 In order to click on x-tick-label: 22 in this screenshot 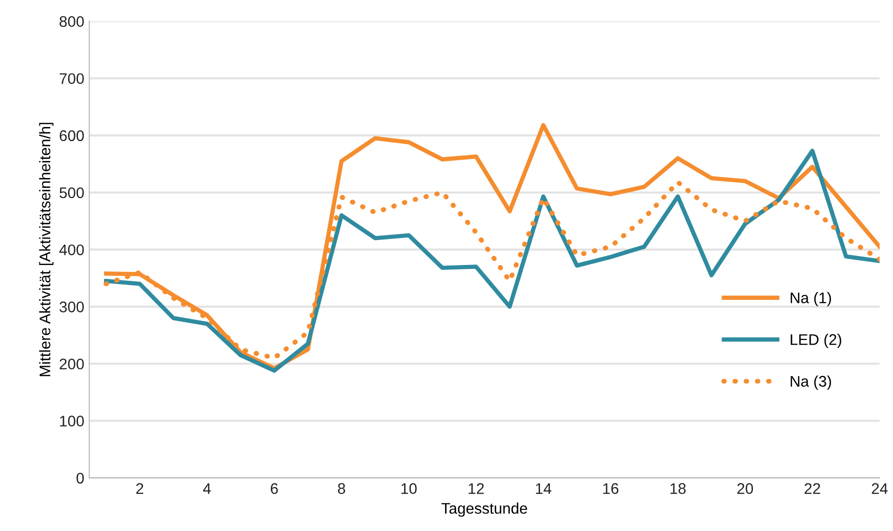, I will do `click(812, 488)`.